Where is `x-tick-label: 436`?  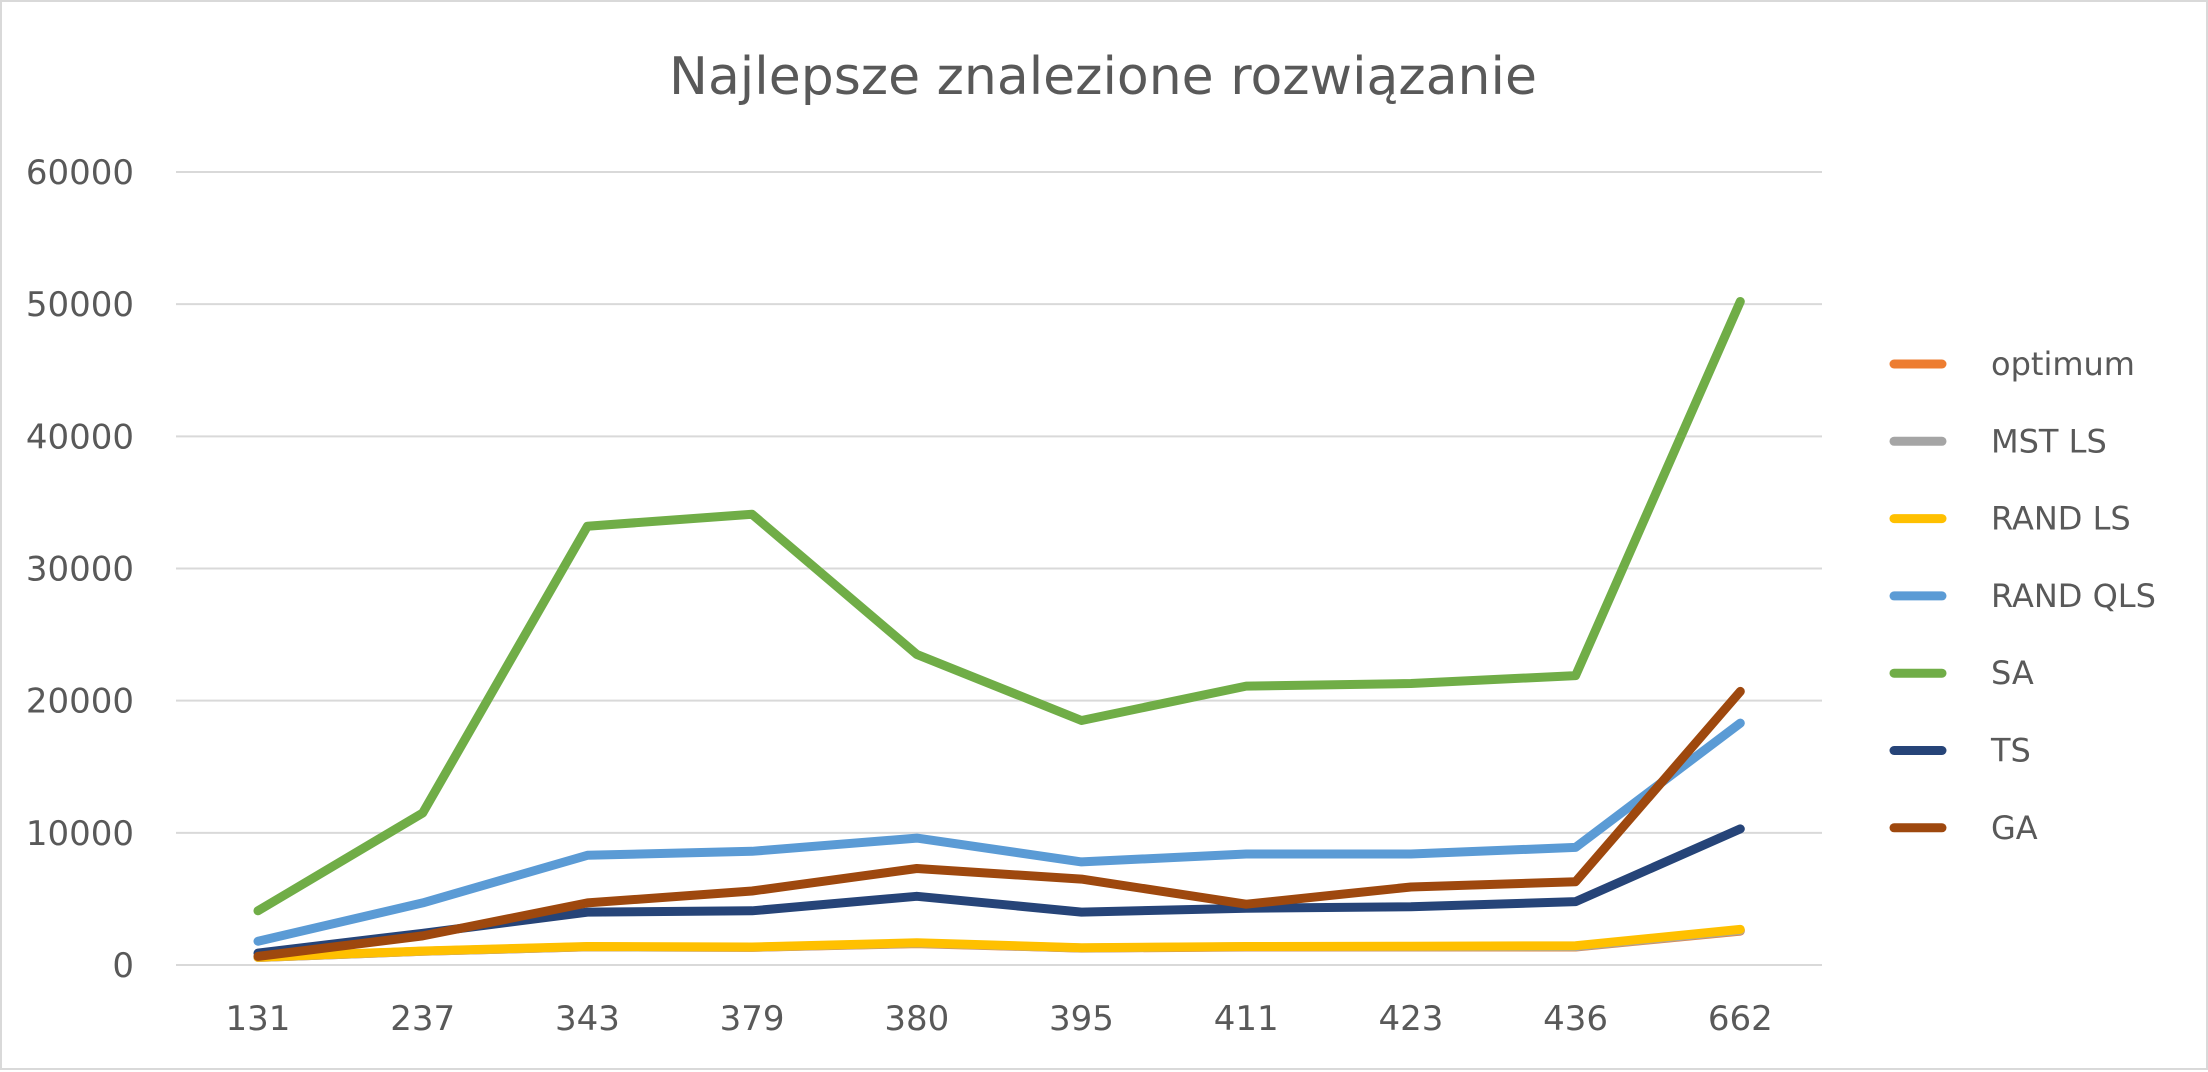 x-tick-label: 436 is located at coordinates (1575, 1019).